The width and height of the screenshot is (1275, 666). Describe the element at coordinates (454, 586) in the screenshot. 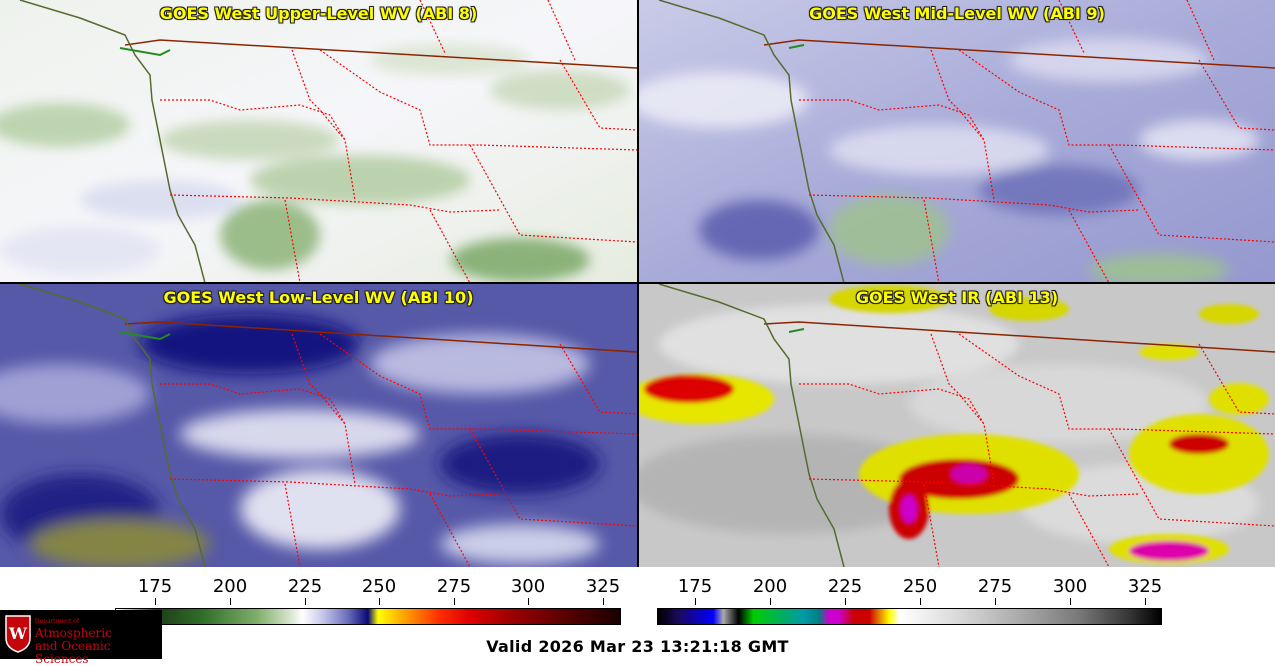

I see `wv-tick-label: 275` at that location.